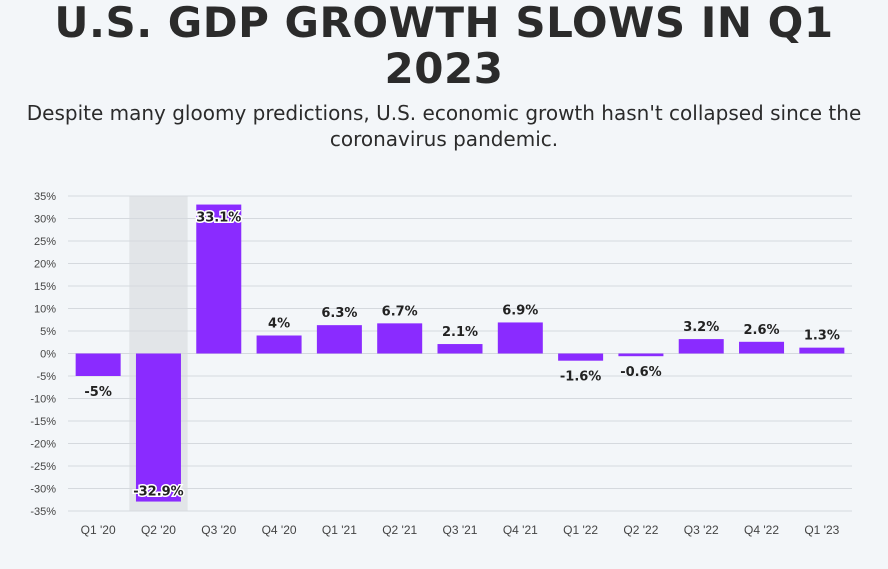  Describe the element at coordinates (444, 46) in the screenshot. I see `chart-title: U.S. GDP GROWTH SLOWS IN Q1 2023` at that location.